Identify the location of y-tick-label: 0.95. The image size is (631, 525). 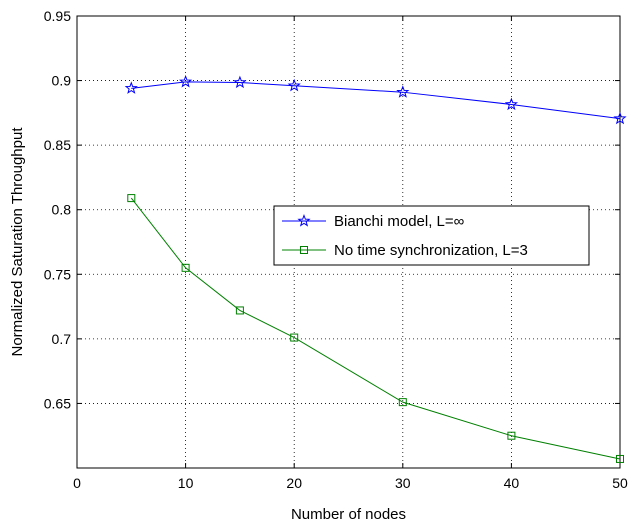
(57, 16).